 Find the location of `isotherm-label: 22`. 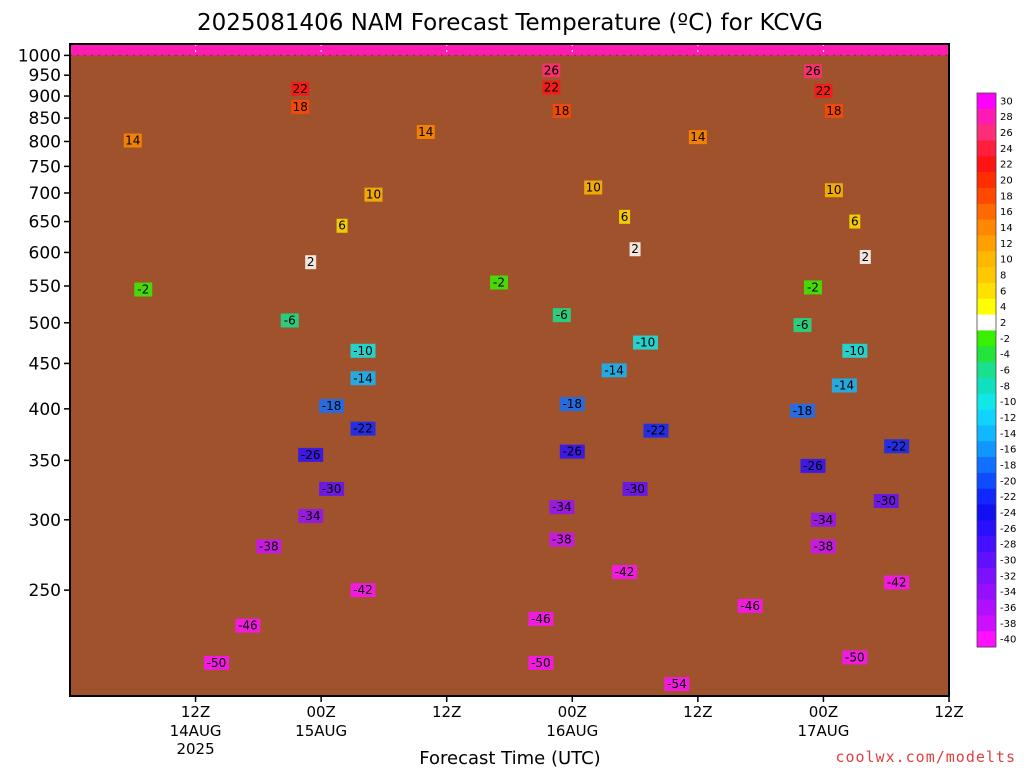

isotherm-label: 22 is located at coordinates (551, 88).